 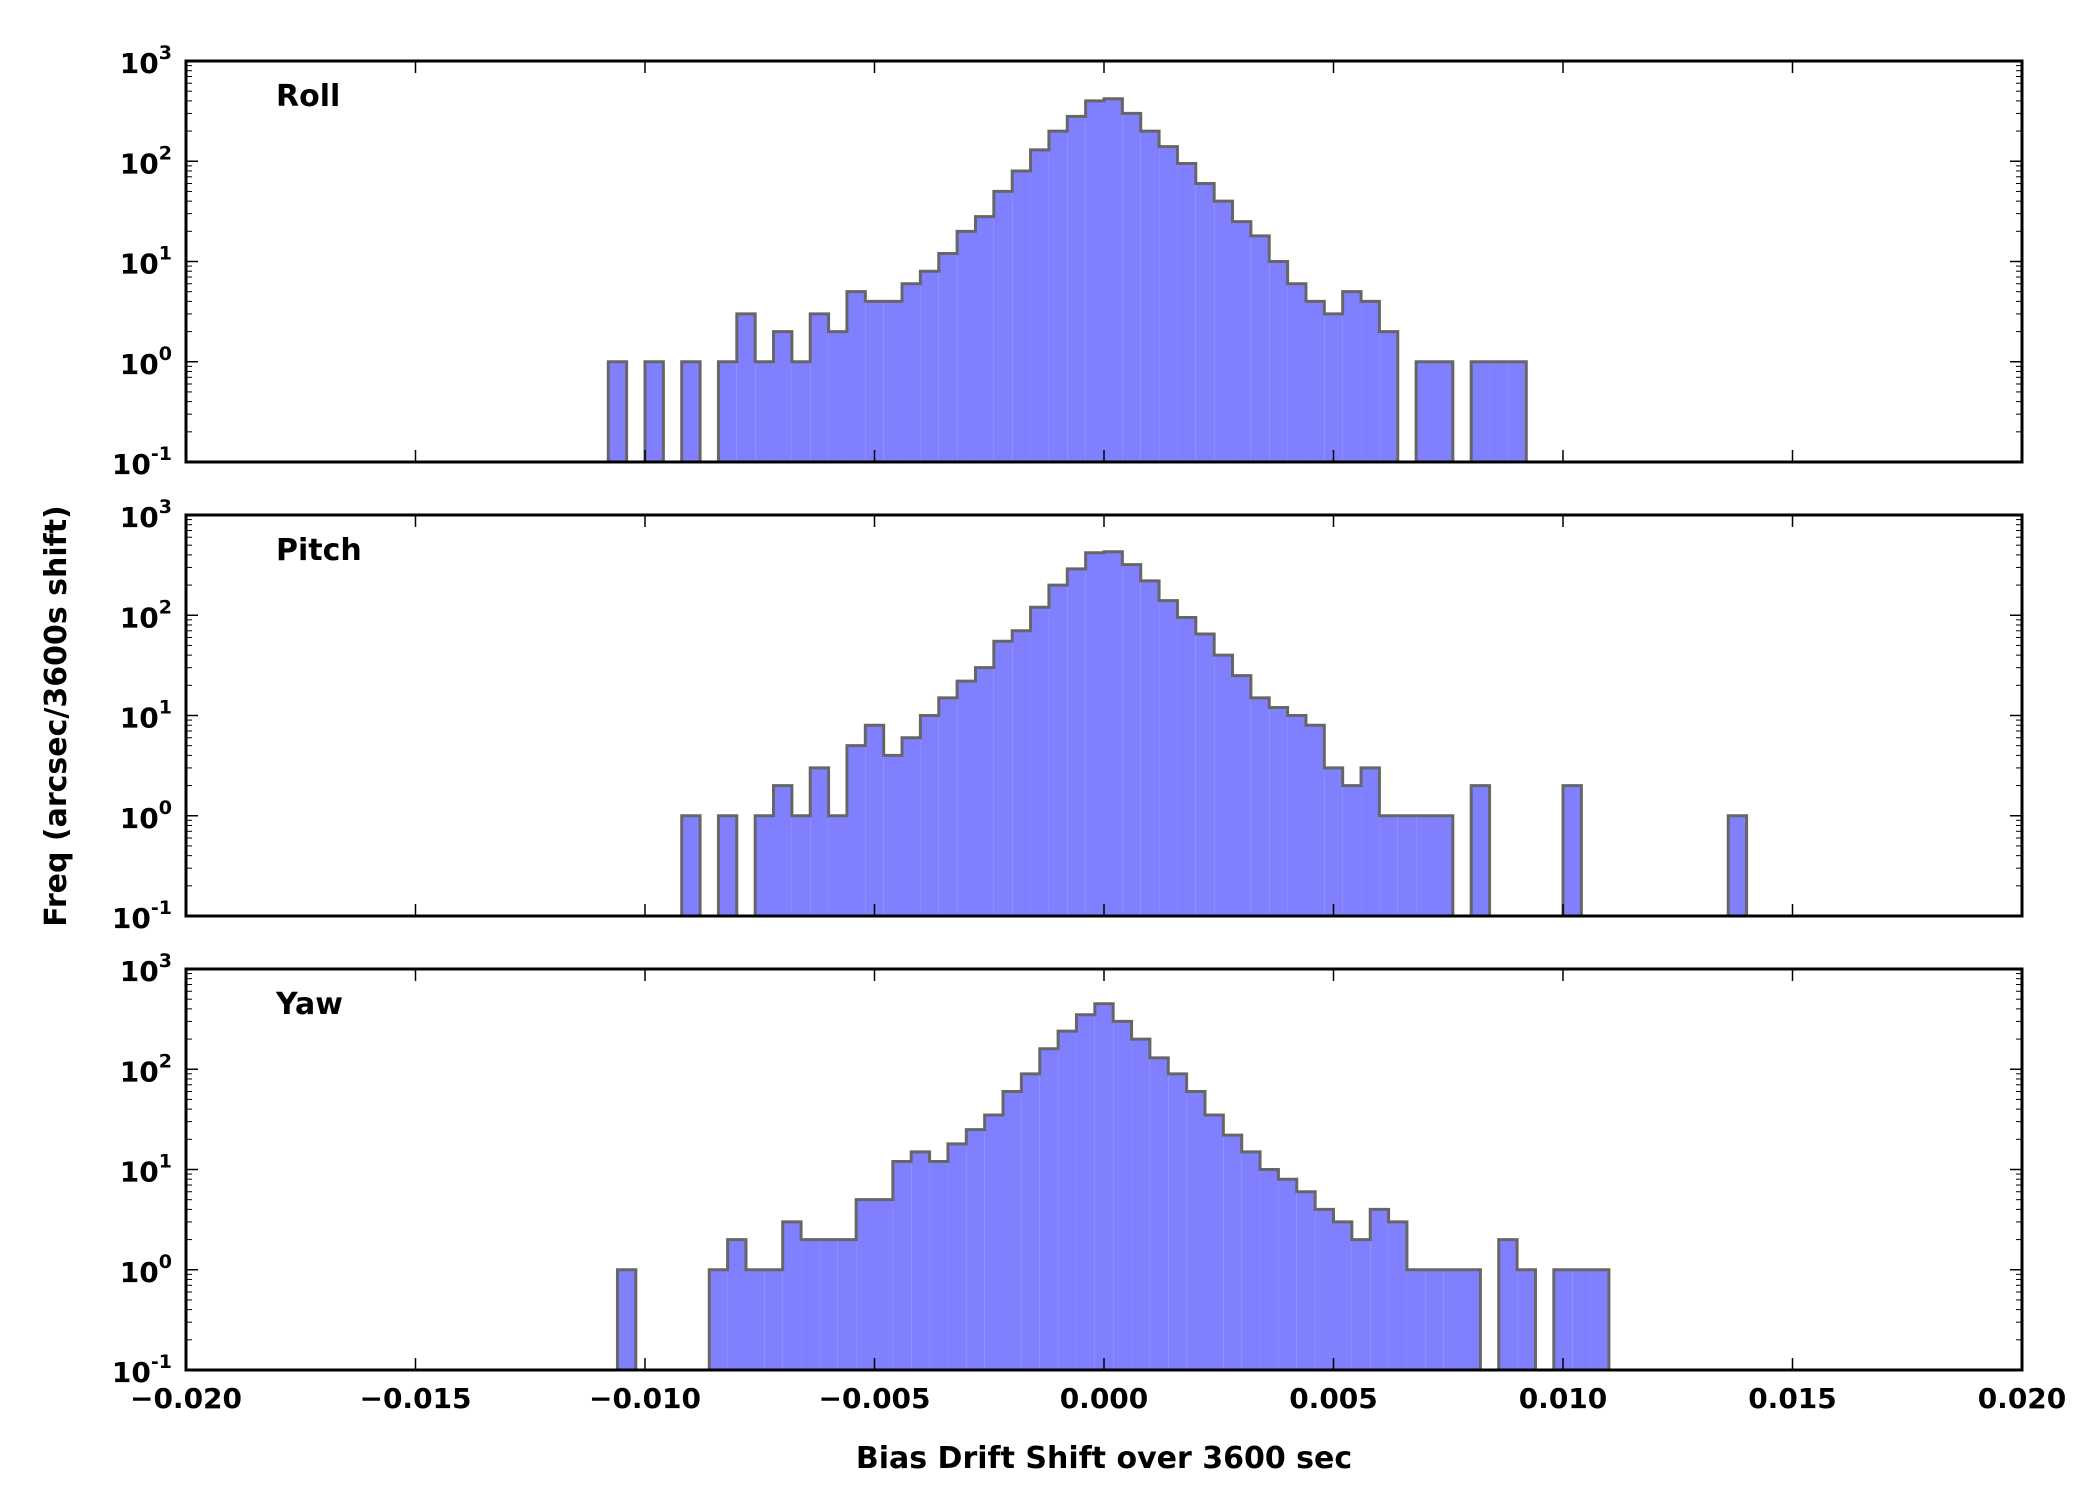 What do you see at coordinates (186, 1398) in the screenshot?
I see `x-tick-label: −0.020` at bounding box center [186, 1398].